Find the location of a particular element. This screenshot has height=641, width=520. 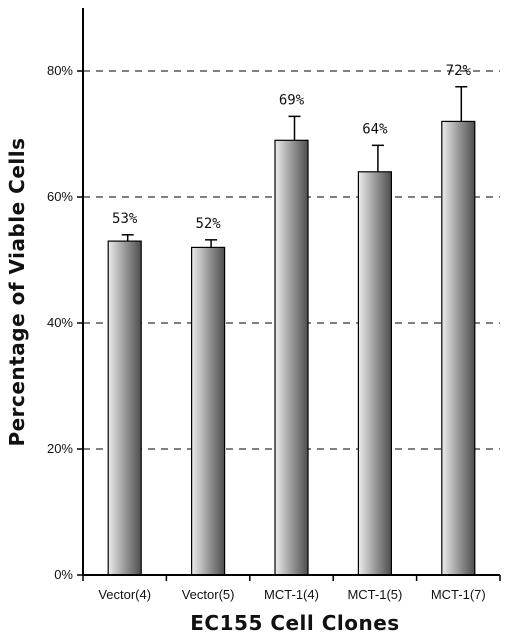

data-label: 53% is located at coordinates (125, 219).